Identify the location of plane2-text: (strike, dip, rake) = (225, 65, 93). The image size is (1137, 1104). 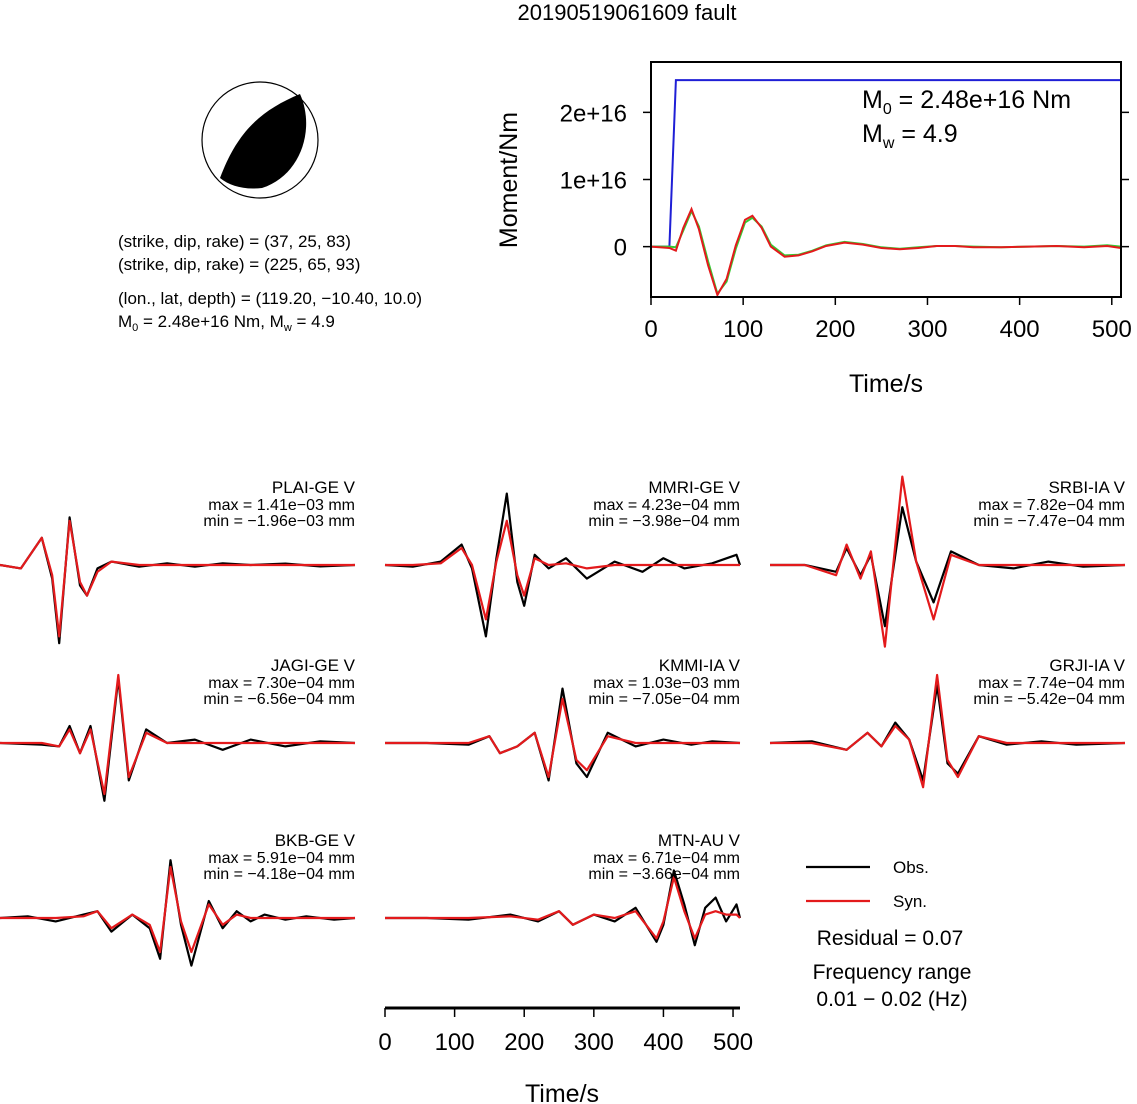
(239, 264).